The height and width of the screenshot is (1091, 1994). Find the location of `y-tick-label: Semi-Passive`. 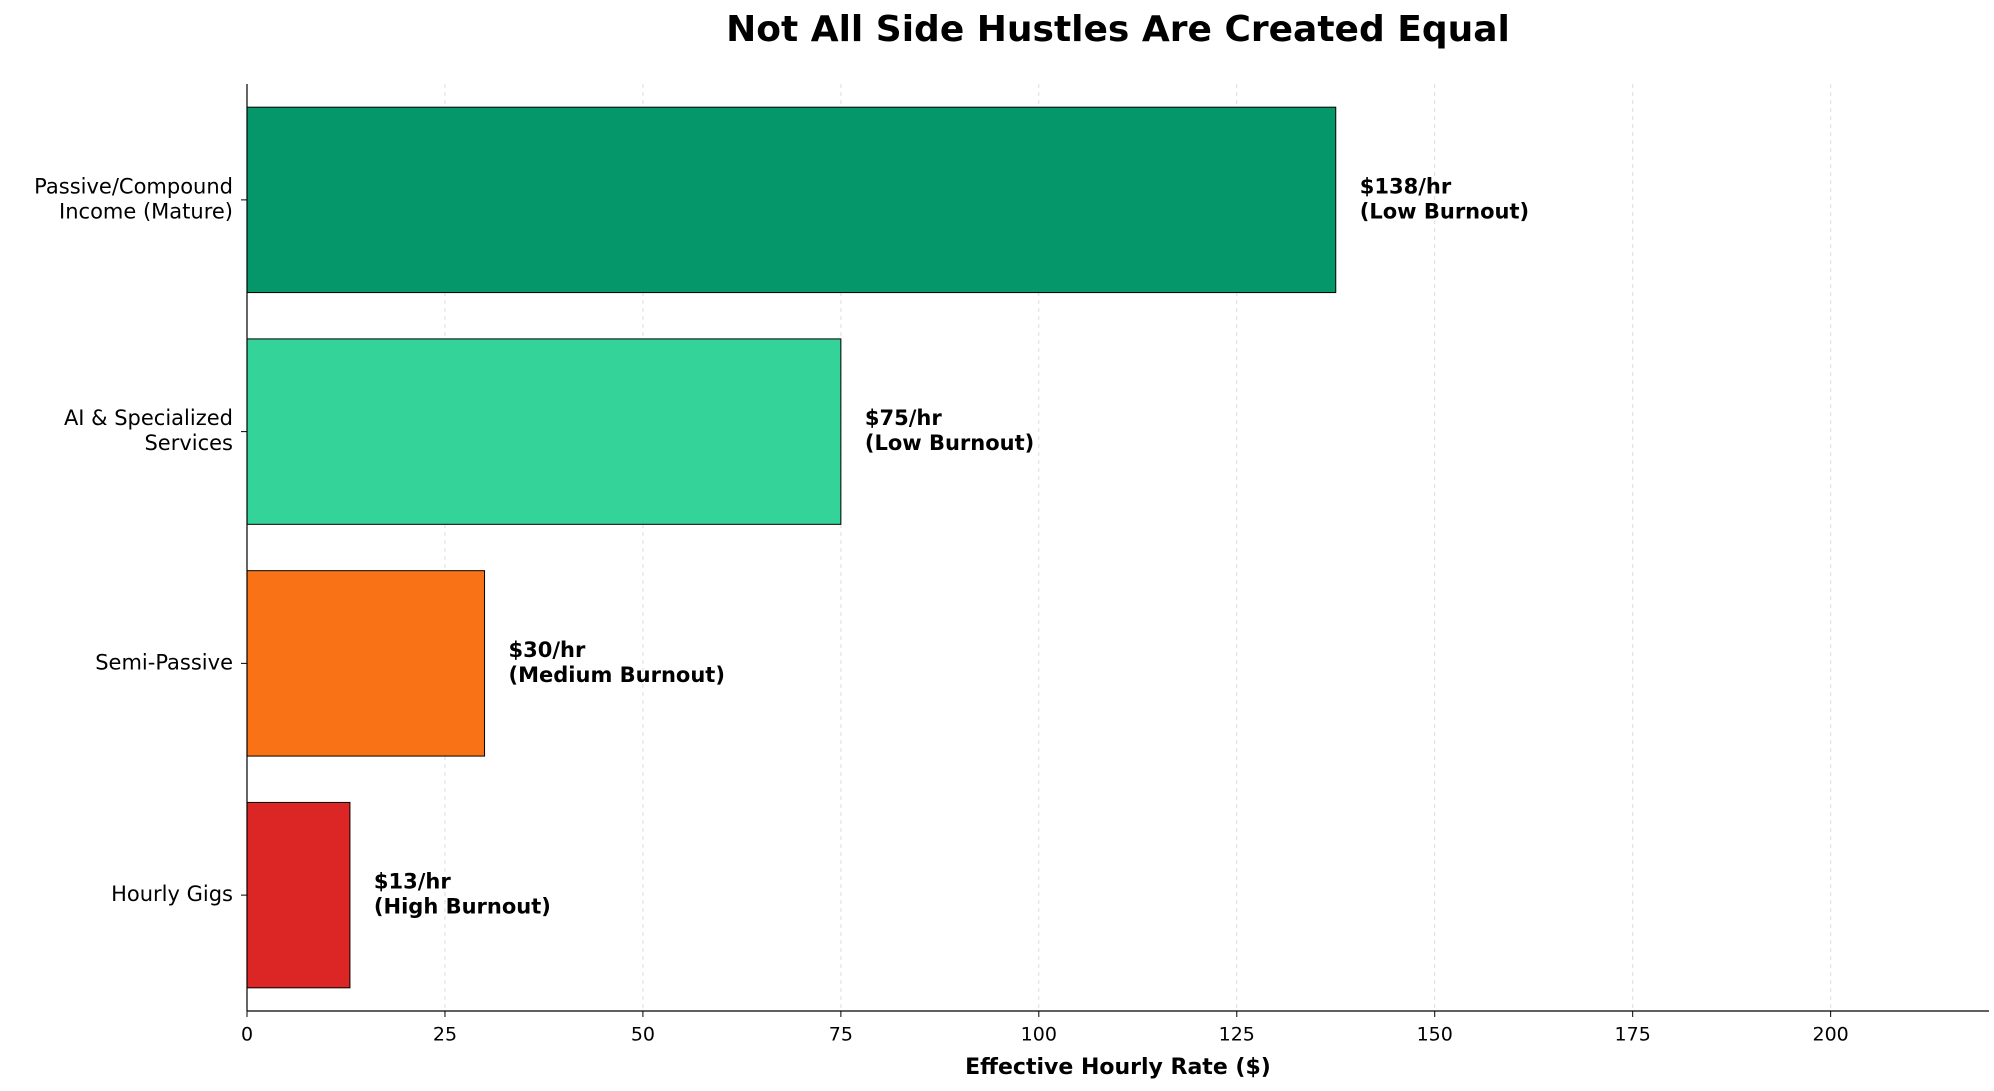

y-tick-label: Semi-Passive is located at coordinates (164, 662).